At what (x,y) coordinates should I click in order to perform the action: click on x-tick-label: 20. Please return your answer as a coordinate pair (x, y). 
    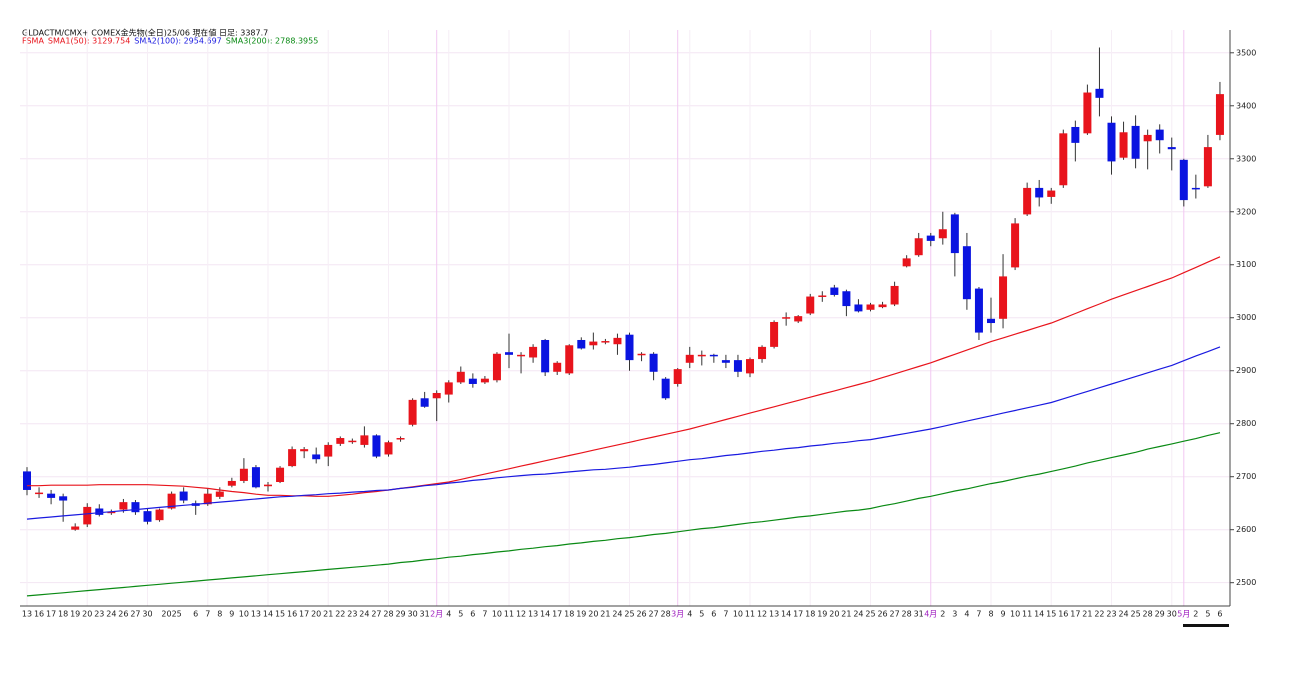
    Looking at the image, I should click on (834, 614).